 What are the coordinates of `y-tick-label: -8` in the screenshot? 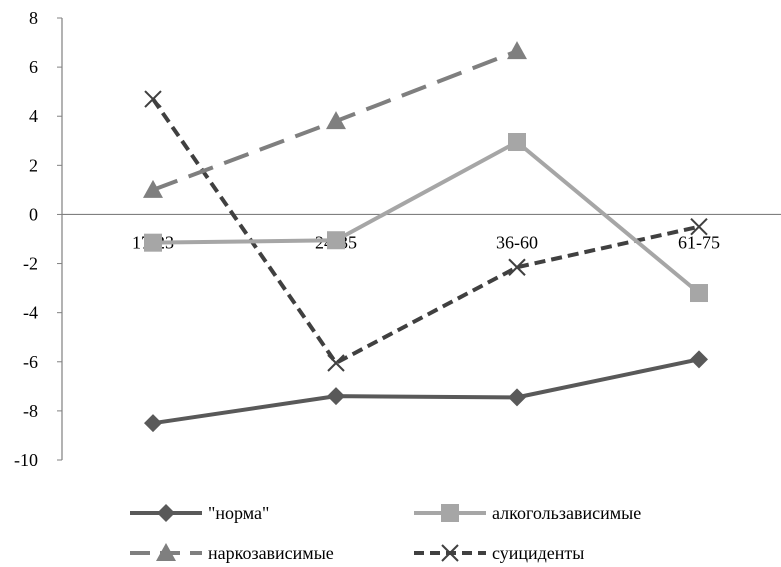 It's located at (30, 411).